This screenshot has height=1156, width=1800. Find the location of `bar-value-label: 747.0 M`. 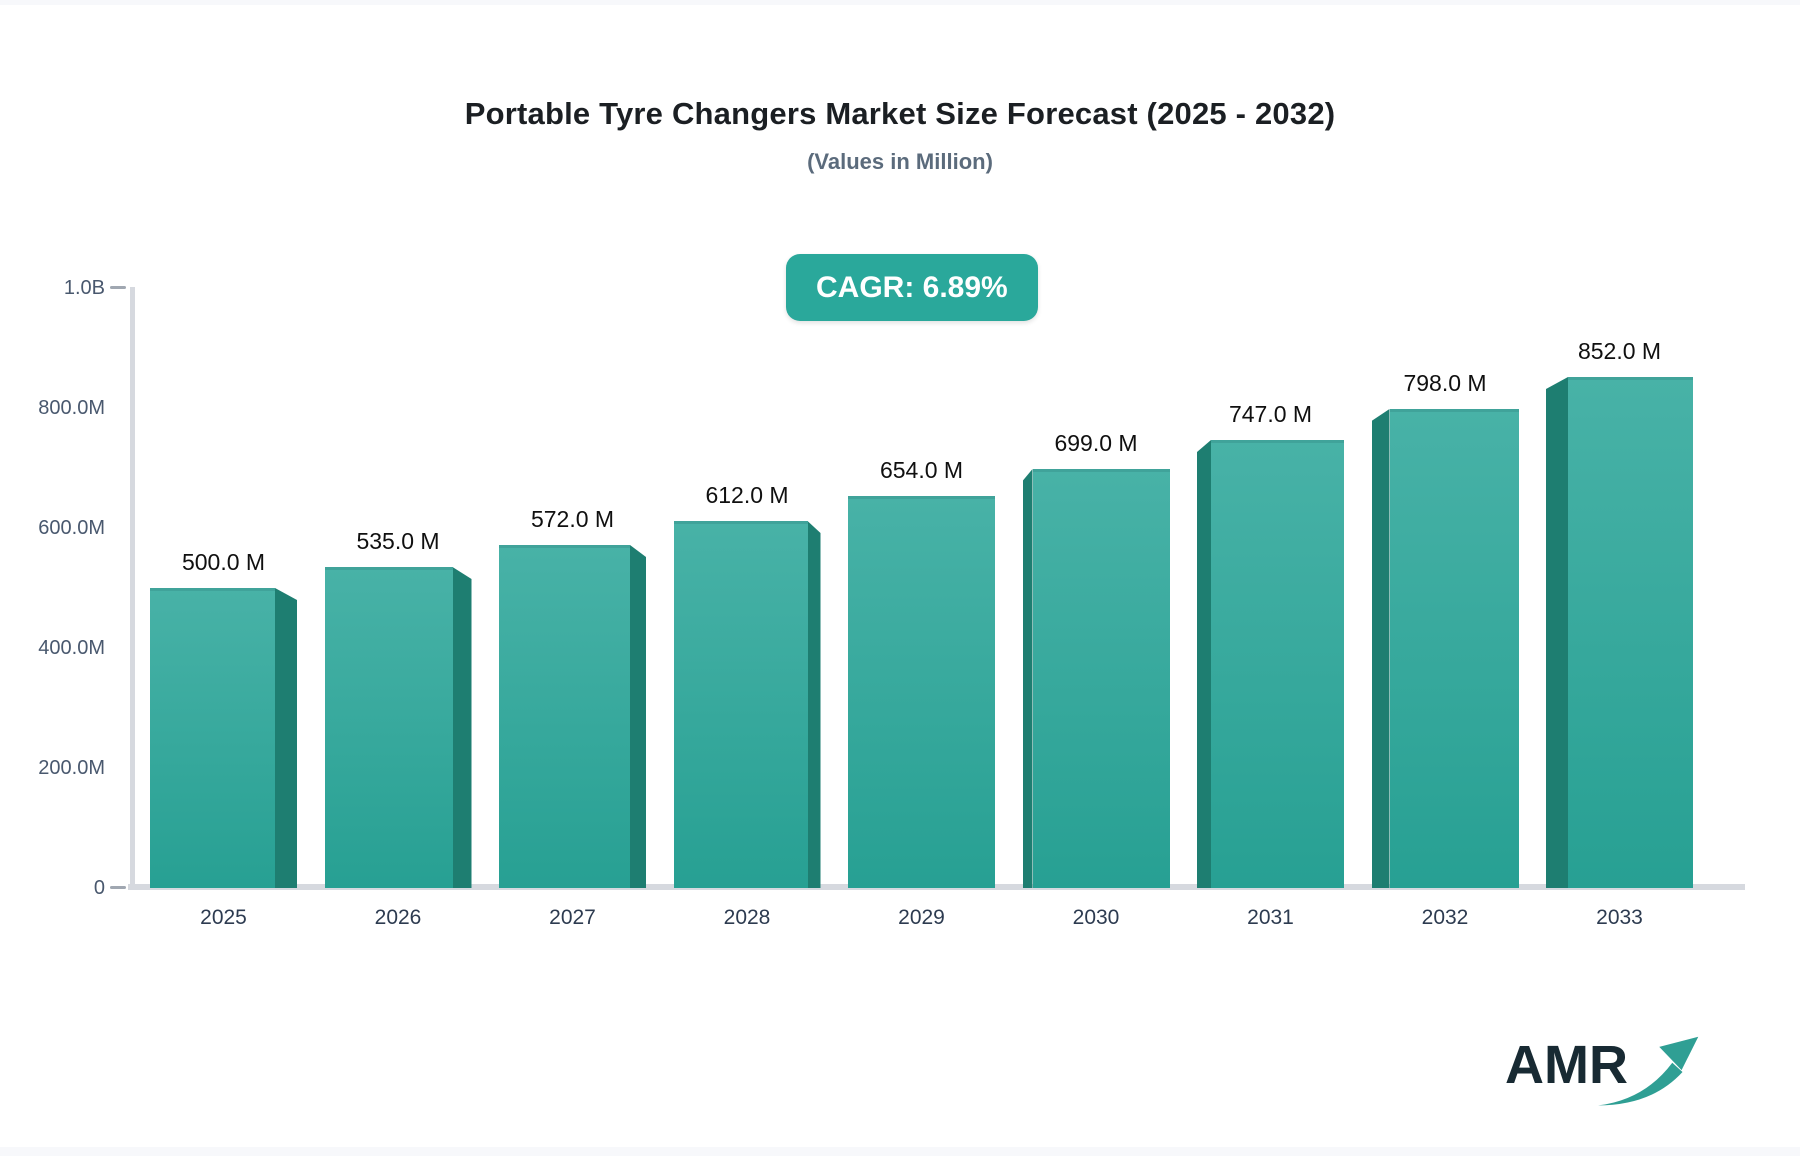

bar-value-label: 747.0 M is located at coordinates (1270, 414).